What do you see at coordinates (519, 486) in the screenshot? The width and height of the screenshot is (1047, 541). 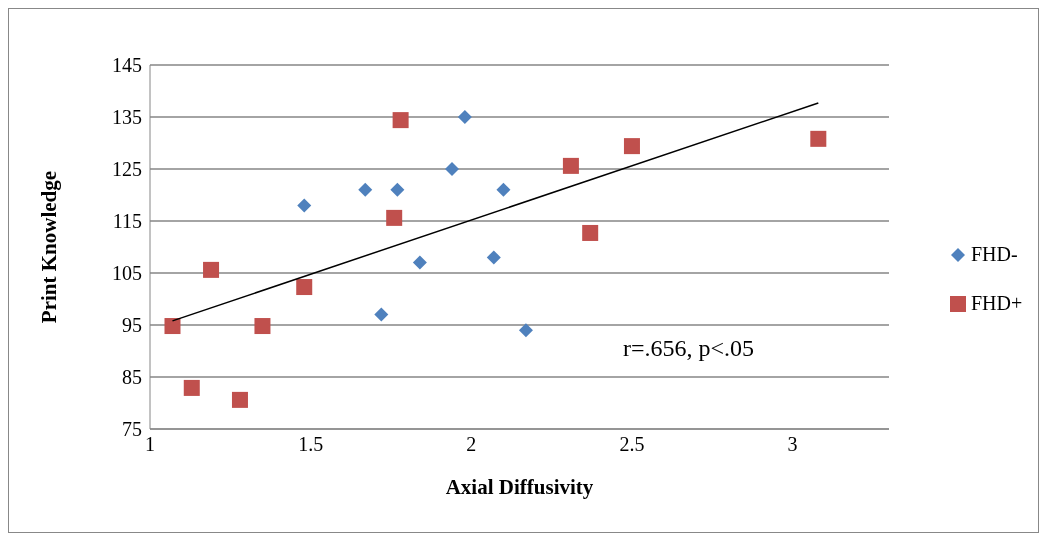 I see `x-axis-title: Axial Diffusivity` at bounding box center [519, 486].